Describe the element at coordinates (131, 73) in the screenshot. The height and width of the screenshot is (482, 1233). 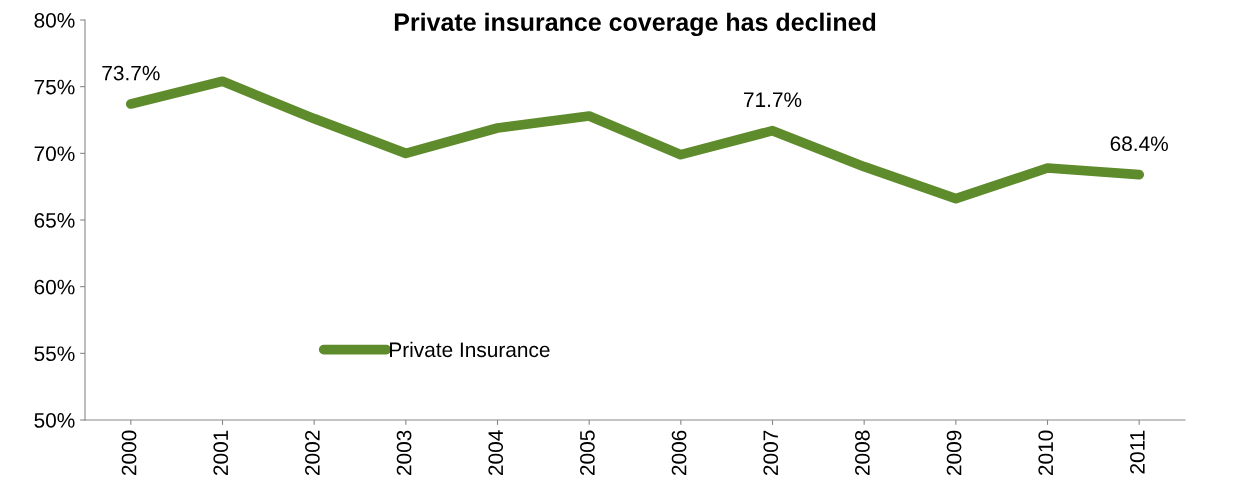
I see `data-label: 73.7%` at that location.